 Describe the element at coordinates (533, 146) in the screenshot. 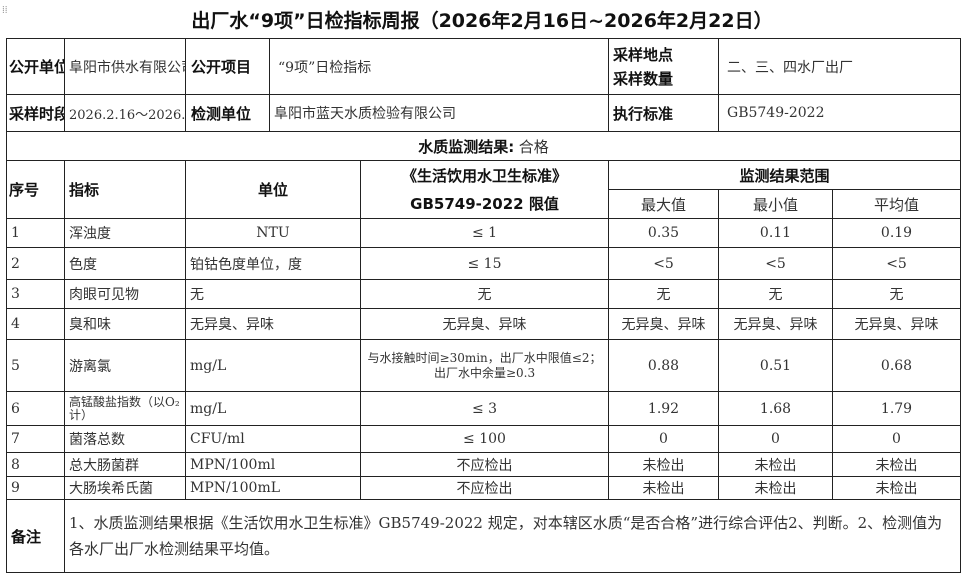

I see `result-summary-value: 合格` at that location.